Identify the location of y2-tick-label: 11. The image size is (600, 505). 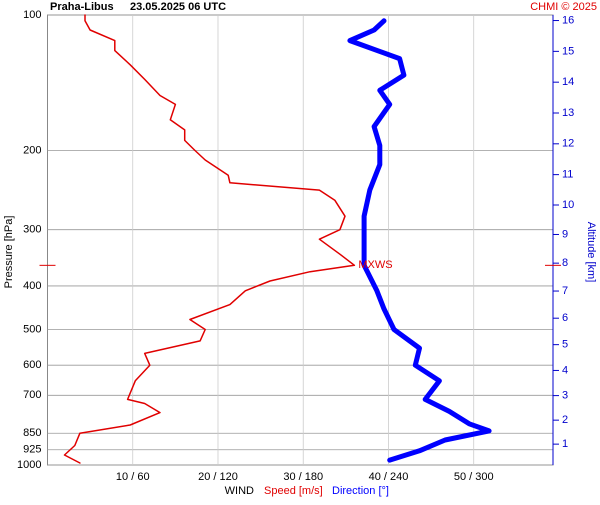
(567, 175).